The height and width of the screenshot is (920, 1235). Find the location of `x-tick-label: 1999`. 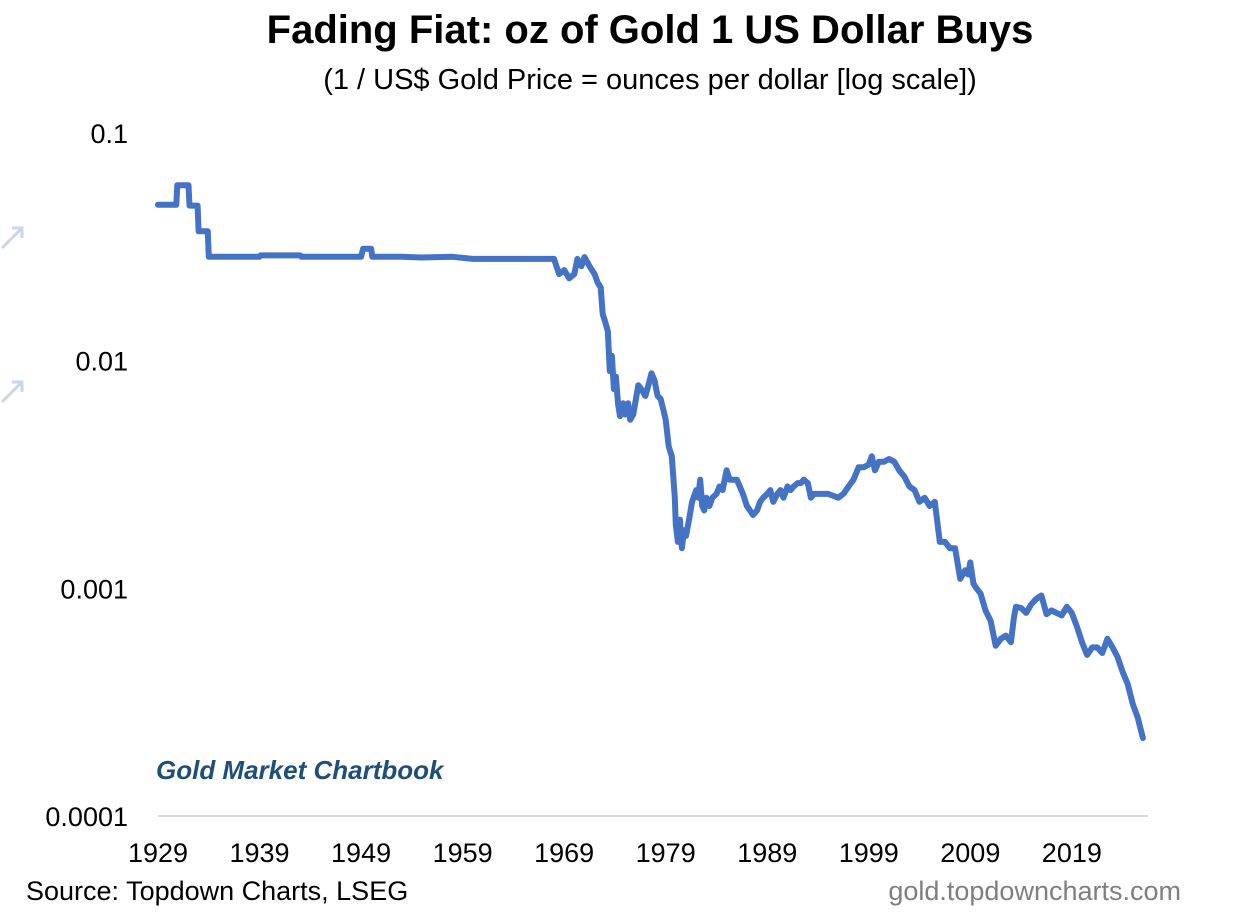

x-tick-label: 1999 is located at coordinates (869, 853).